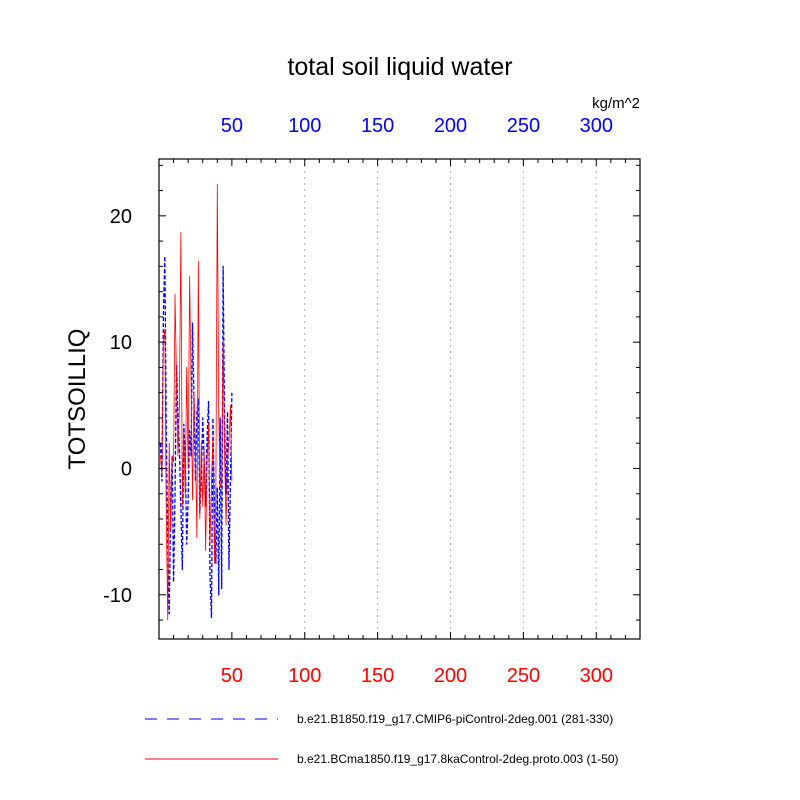  I want to click on x-tick-label-bottom: 300, so click(596, 676).